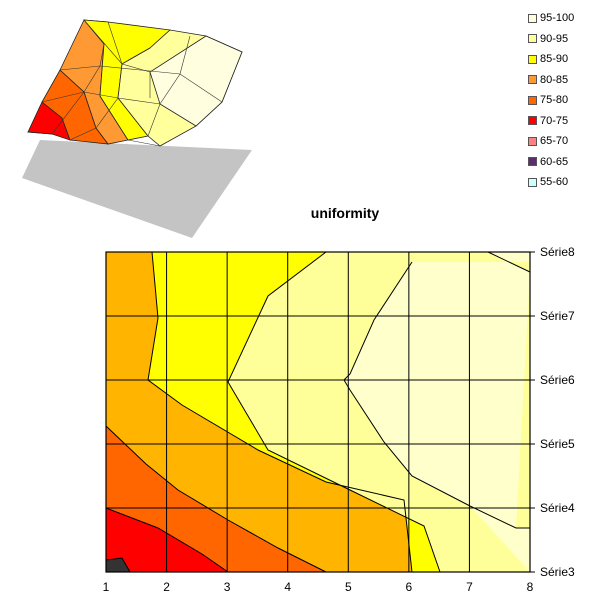 The image size is (600, 600). What do you see at coordinates (554, 120) in the screenshot?
I see `legend-label: 70-75` at bounding box center [554, 120].